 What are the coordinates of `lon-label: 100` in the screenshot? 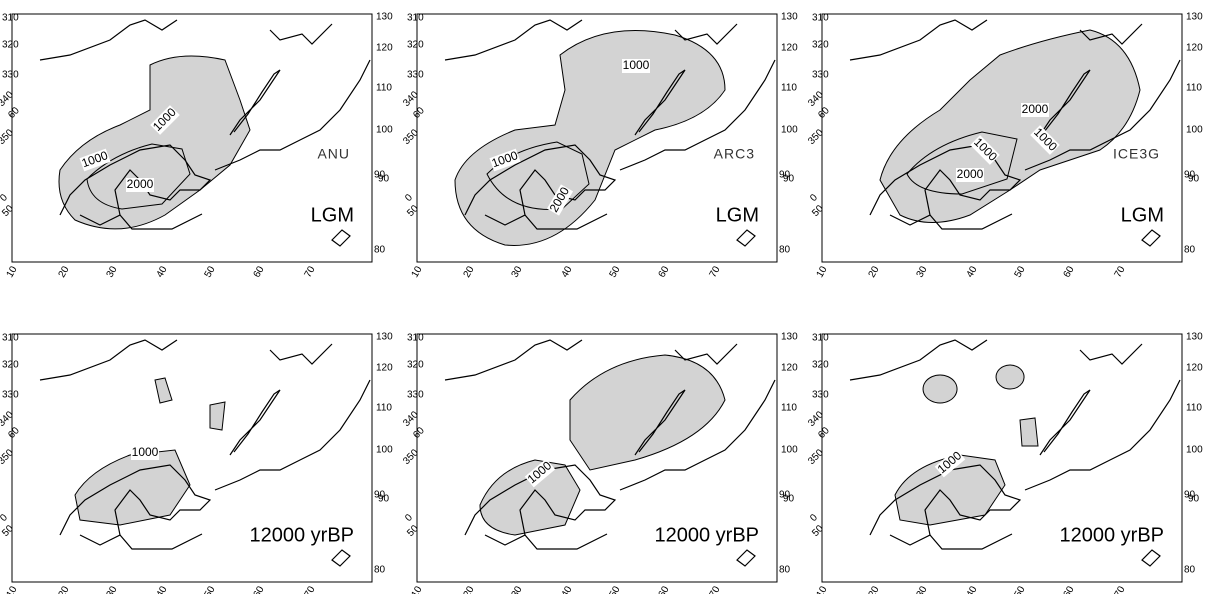 It's located at (1194, 450).